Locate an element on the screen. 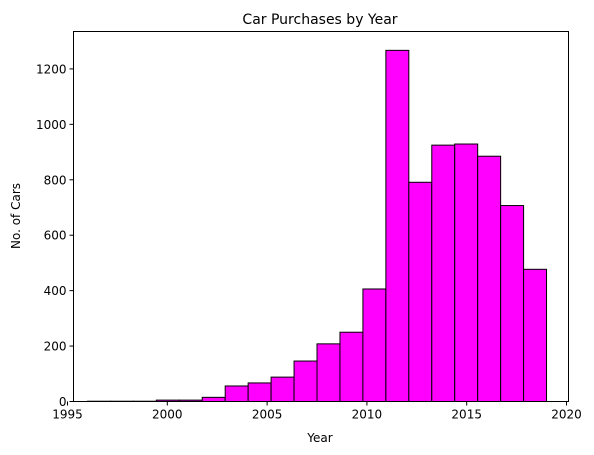  y-ticks-group: 0 200 400 600 800 1000 1200 is located at coordinates (55, 235).